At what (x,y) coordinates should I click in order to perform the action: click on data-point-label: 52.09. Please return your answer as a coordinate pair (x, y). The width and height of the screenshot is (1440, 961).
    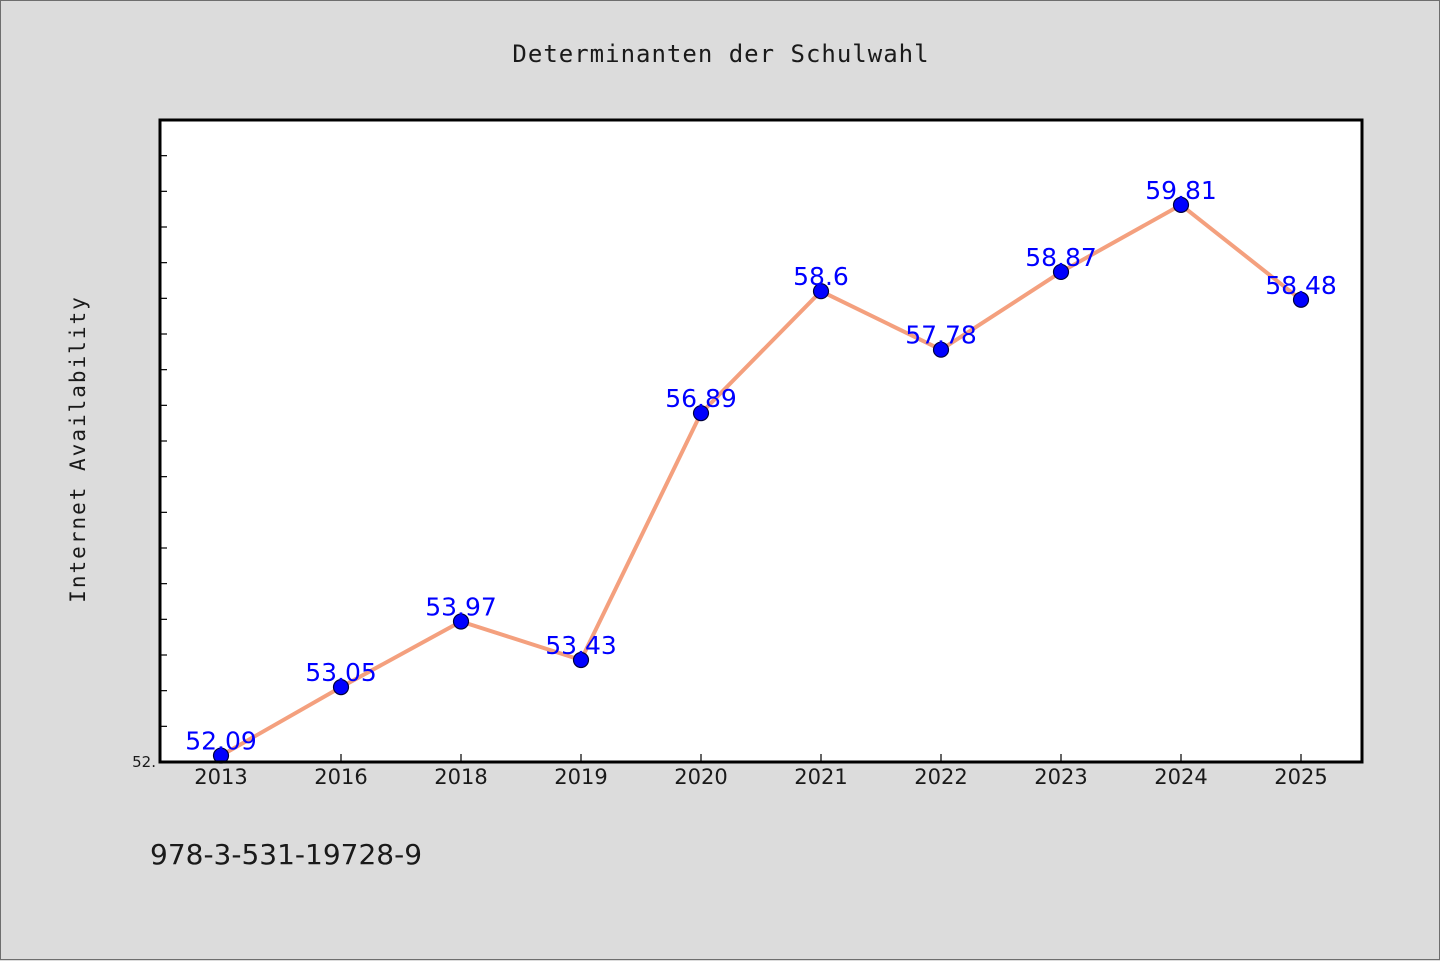
    Looking at the image, I should click on (221, 741).